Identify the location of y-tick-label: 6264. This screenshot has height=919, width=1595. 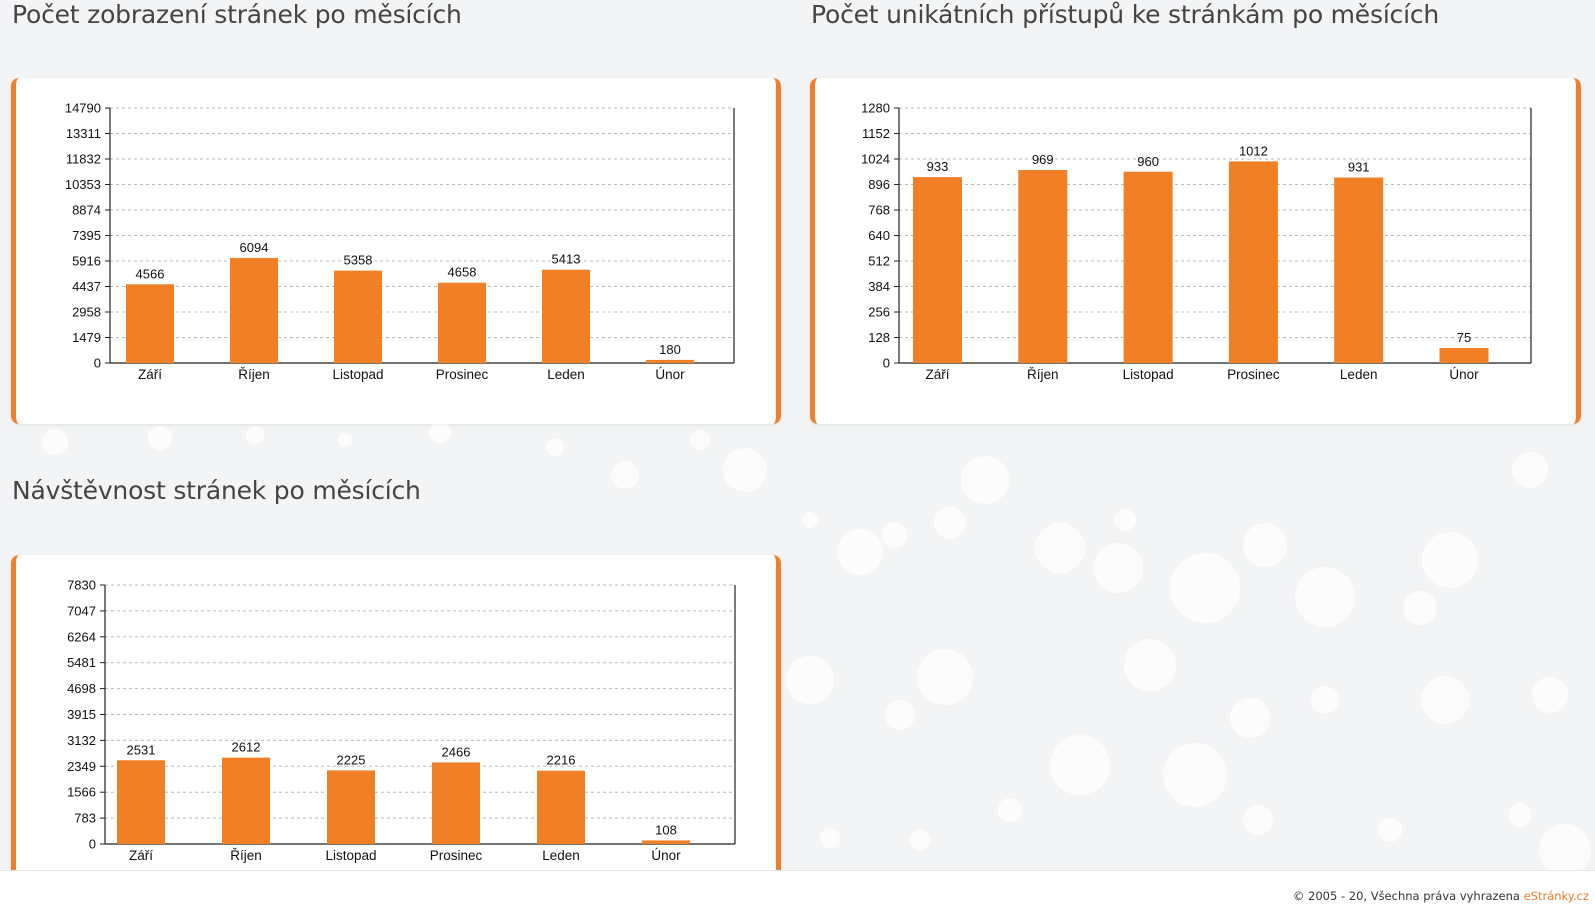
(81, 636).